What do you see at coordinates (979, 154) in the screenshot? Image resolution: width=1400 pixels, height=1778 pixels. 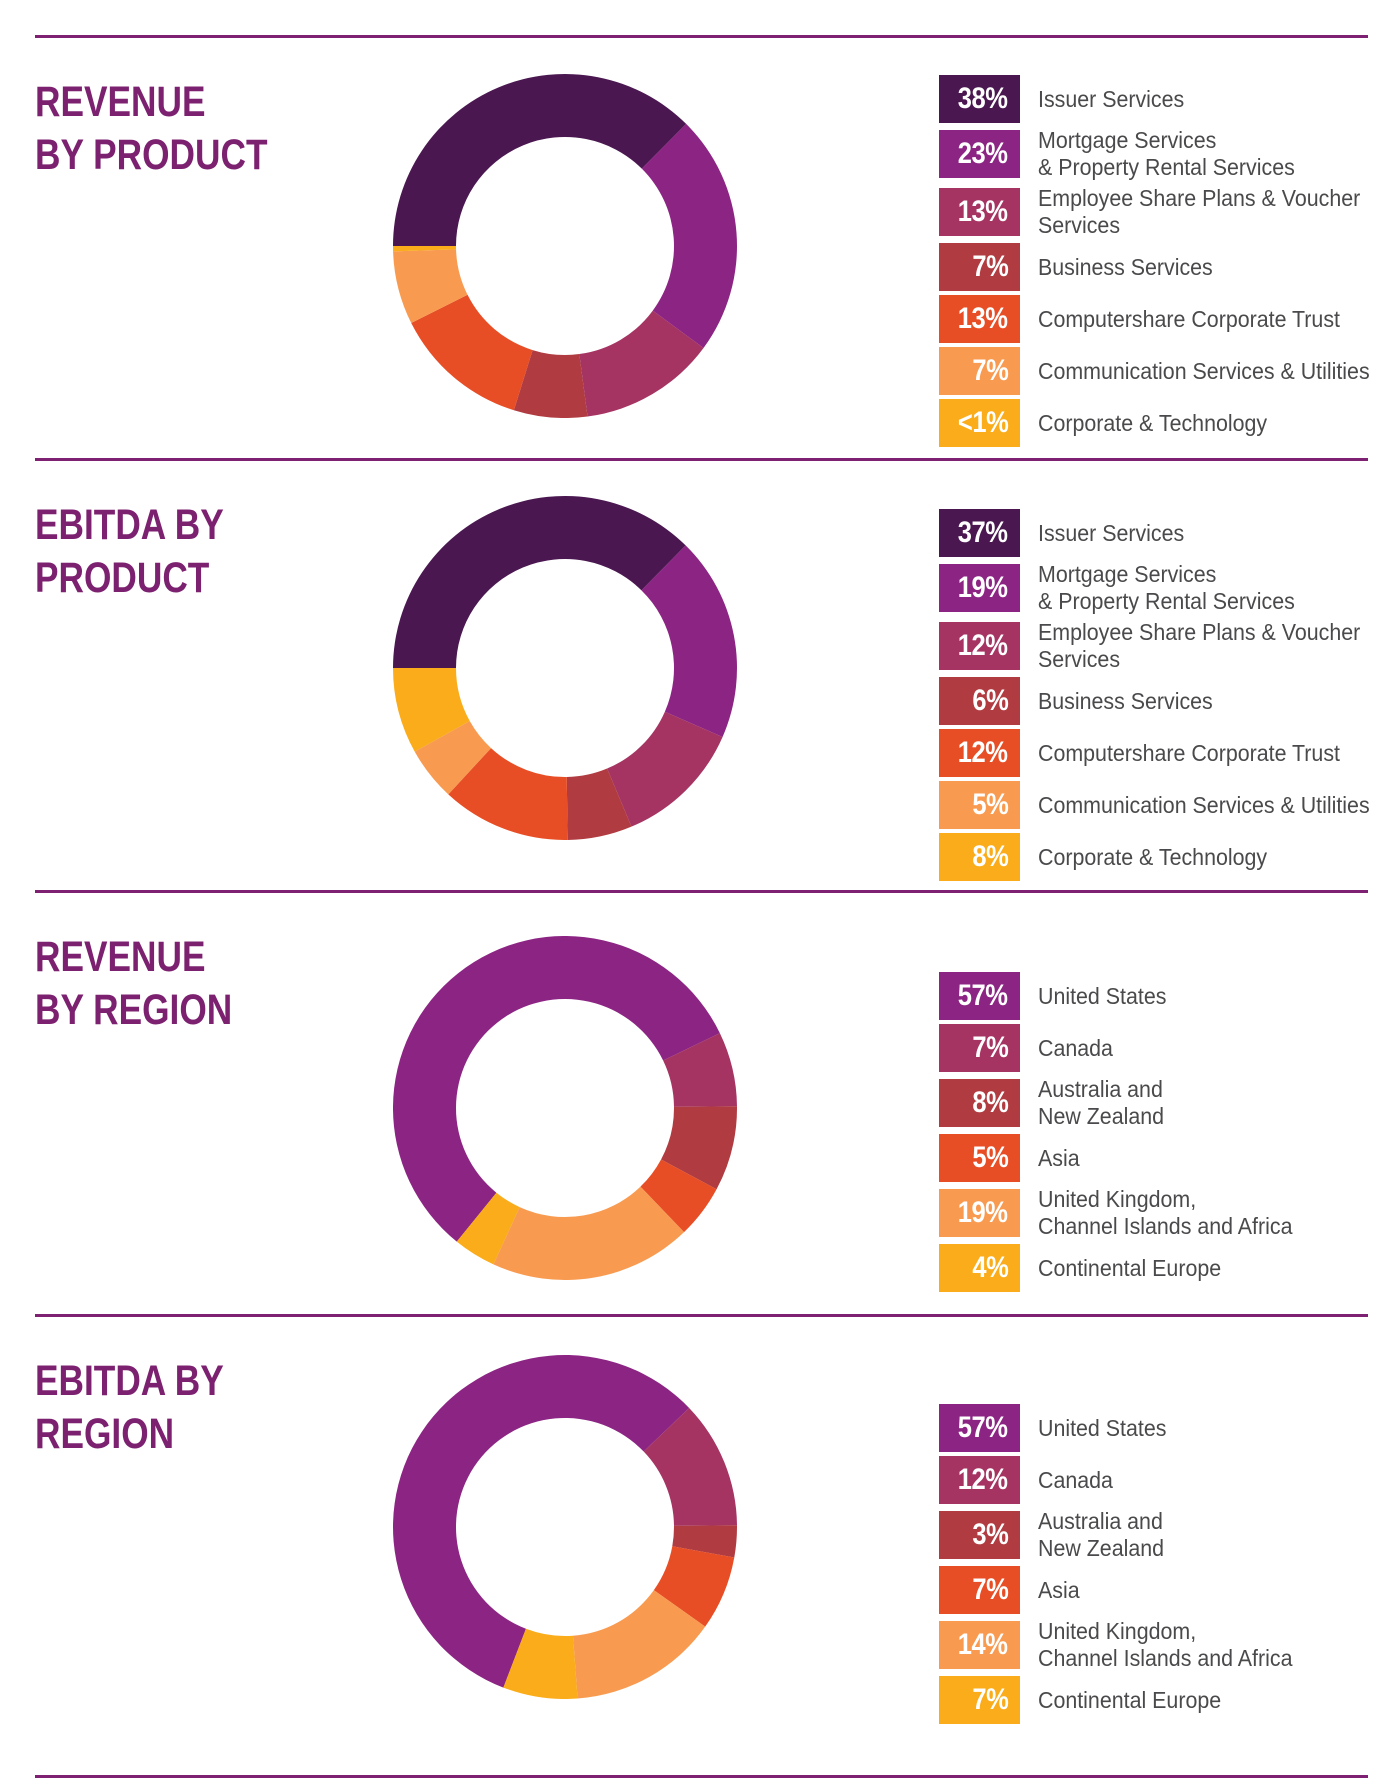 I see `legend-percent-badge: 23%` at bounding box center [979, 154].